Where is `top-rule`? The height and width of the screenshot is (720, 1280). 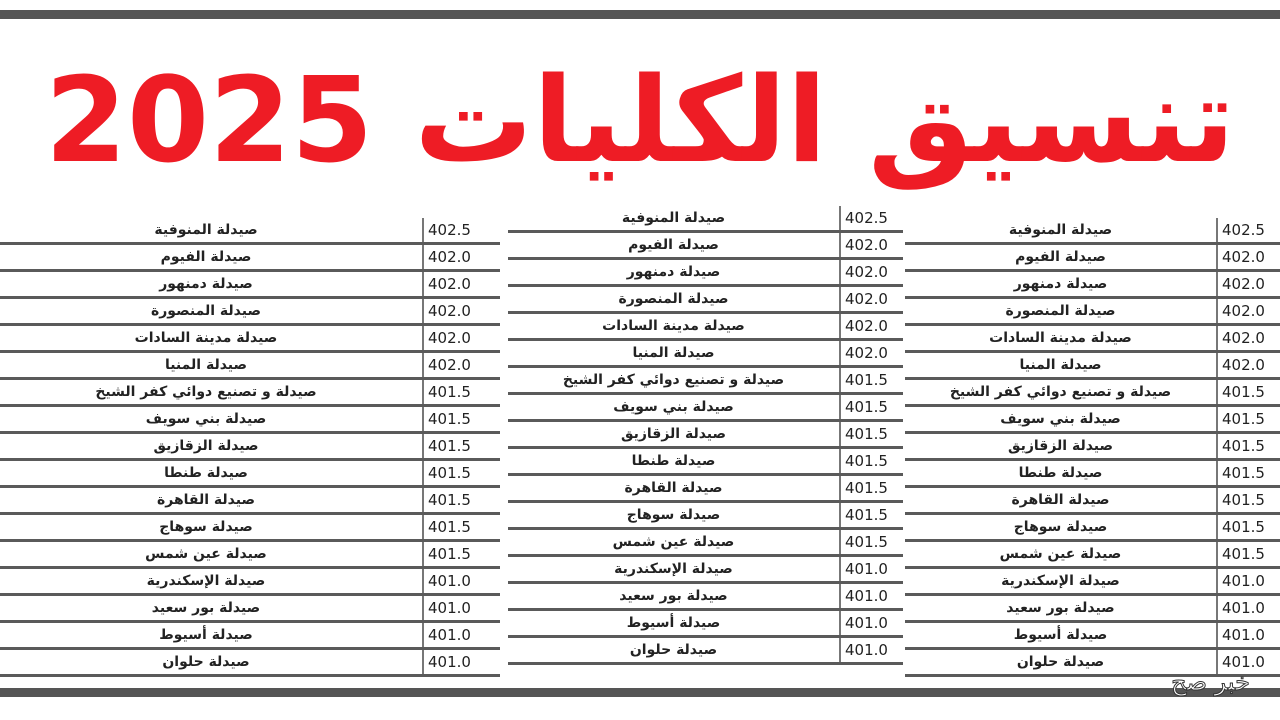
top-rule is located at coordinates (640, 14).